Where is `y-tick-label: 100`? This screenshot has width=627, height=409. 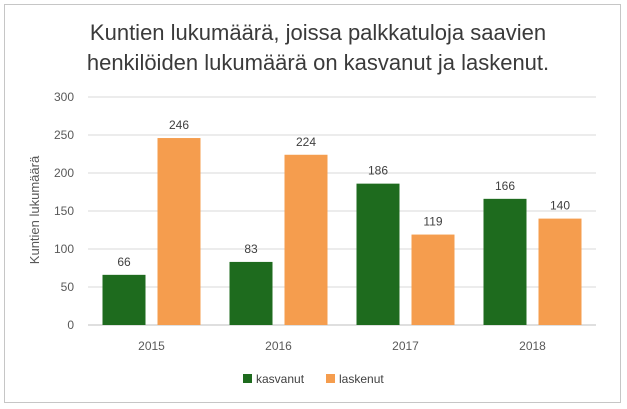
y-tick-label: 100 is located at coordinates (64, 249).